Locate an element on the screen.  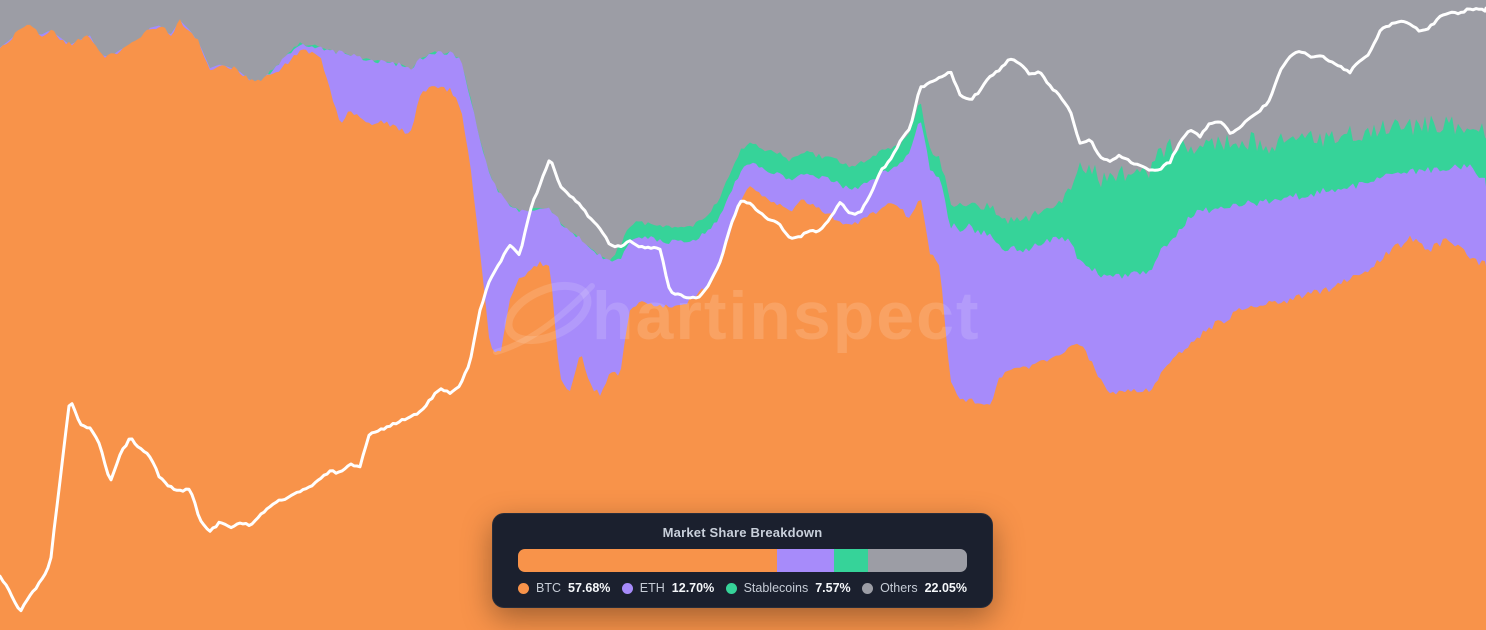
bar-segment-btc is located at coordinates (647, 560).